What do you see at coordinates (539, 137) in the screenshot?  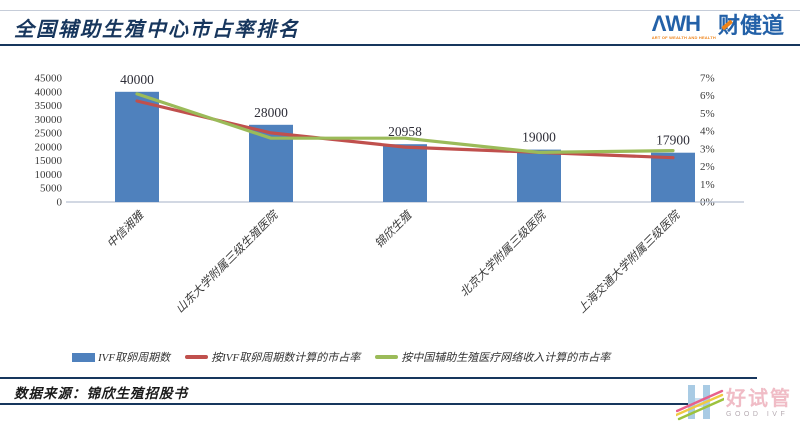 I see `bar-data-label: 19000` at bounding box center [539, 137].